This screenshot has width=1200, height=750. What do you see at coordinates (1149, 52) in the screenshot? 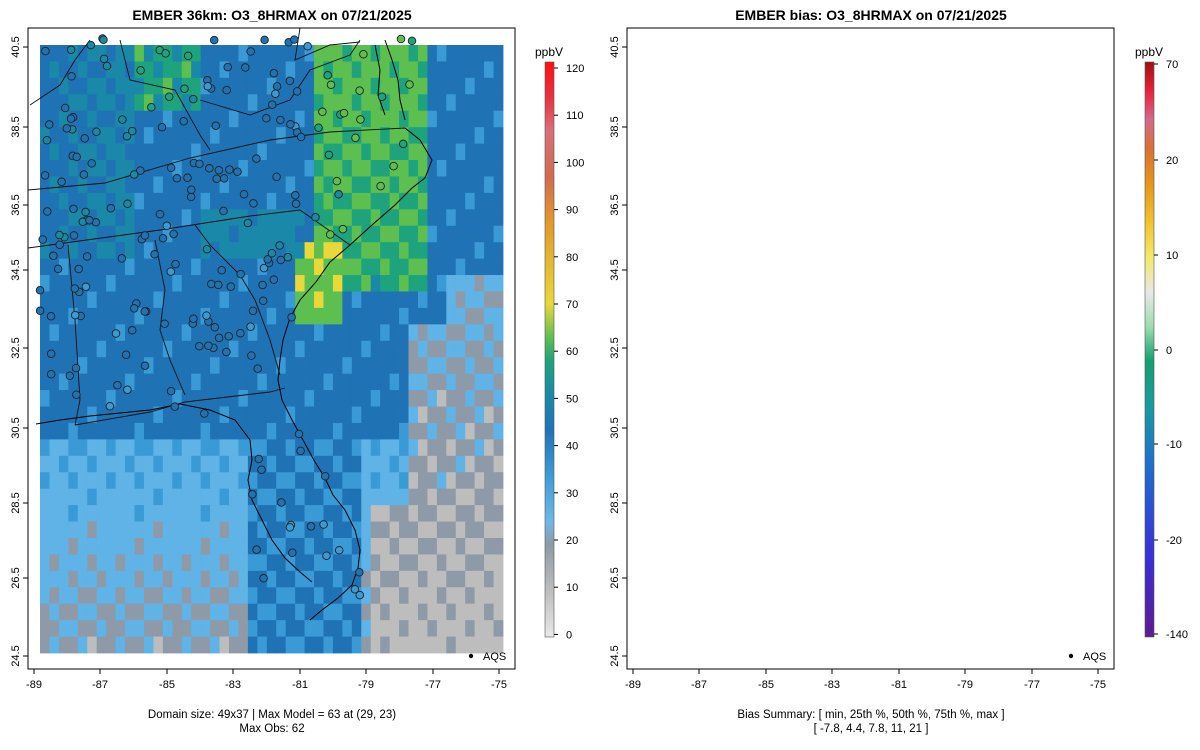
I see `colorbar-unit: ppbV` at bounding box center [1149, 52].